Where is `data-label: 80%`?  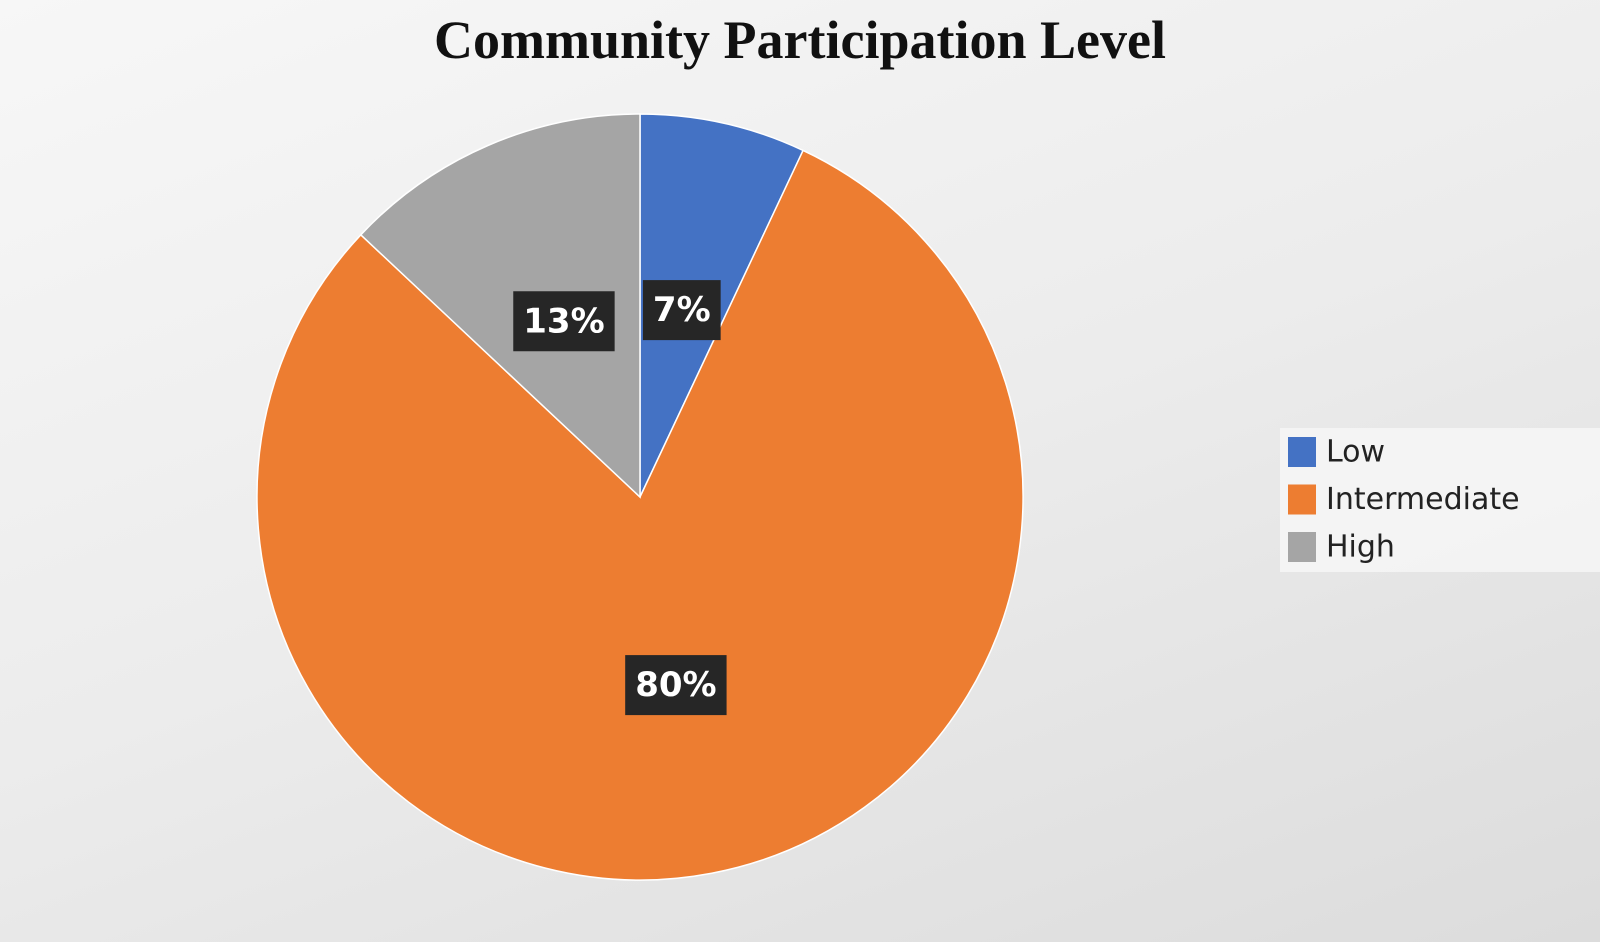
data-label: 80% is located at coordinates (675, 685).